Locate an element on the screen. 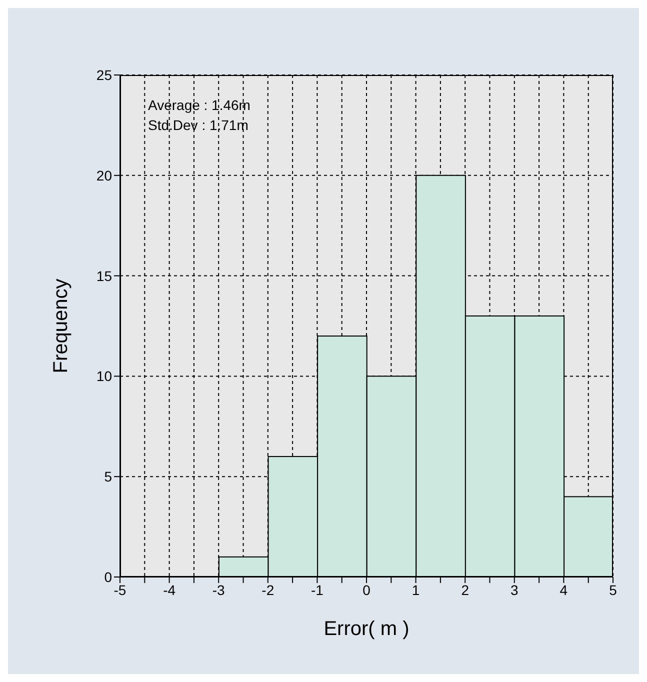  x-tick-label: -2 is located at coordinates (268, 590).